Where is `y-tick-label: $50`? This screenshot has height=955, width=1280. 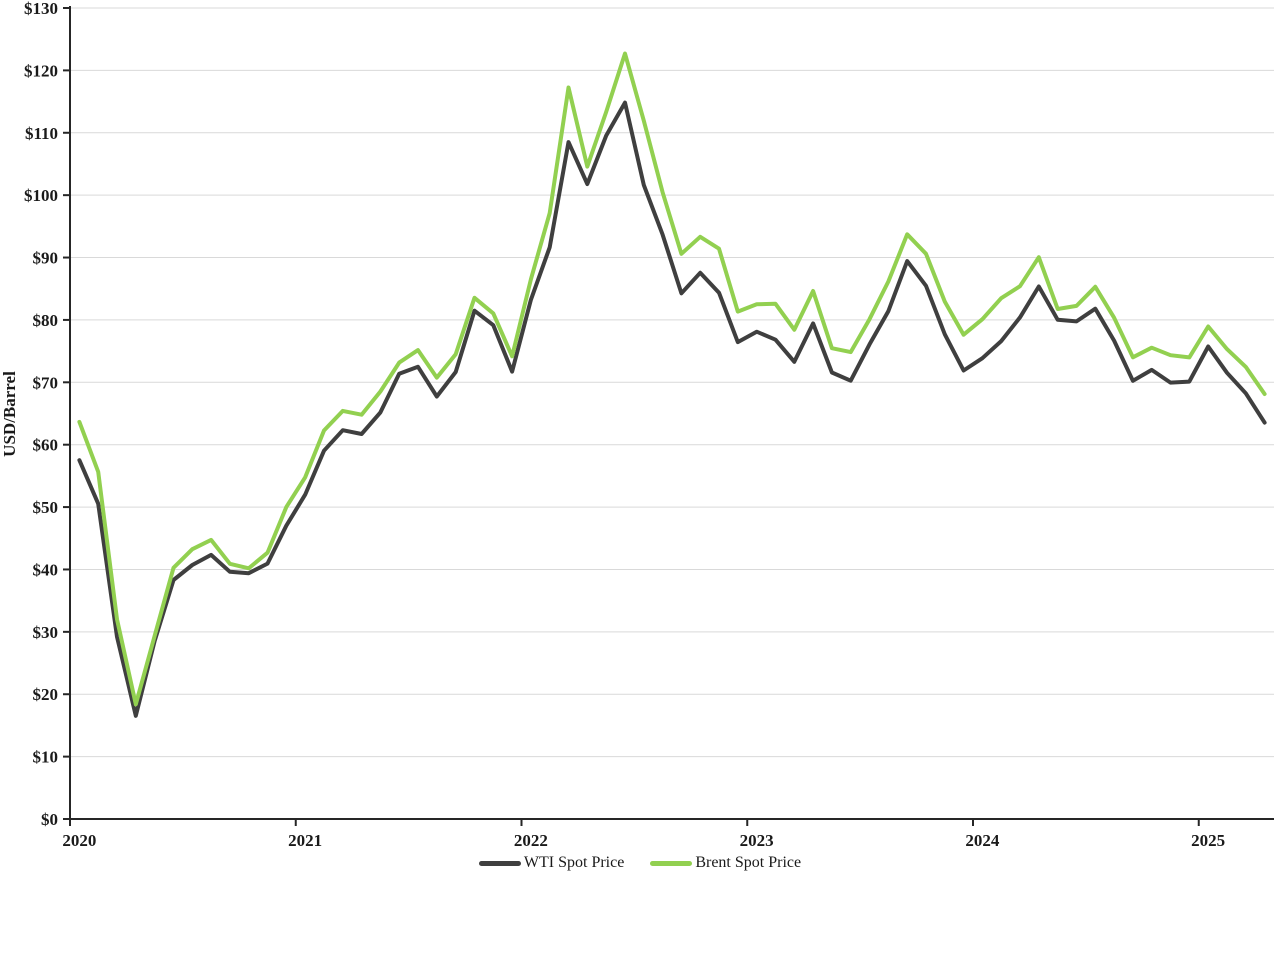 y-tick-label: $50 is located at coordinates (46, 507).